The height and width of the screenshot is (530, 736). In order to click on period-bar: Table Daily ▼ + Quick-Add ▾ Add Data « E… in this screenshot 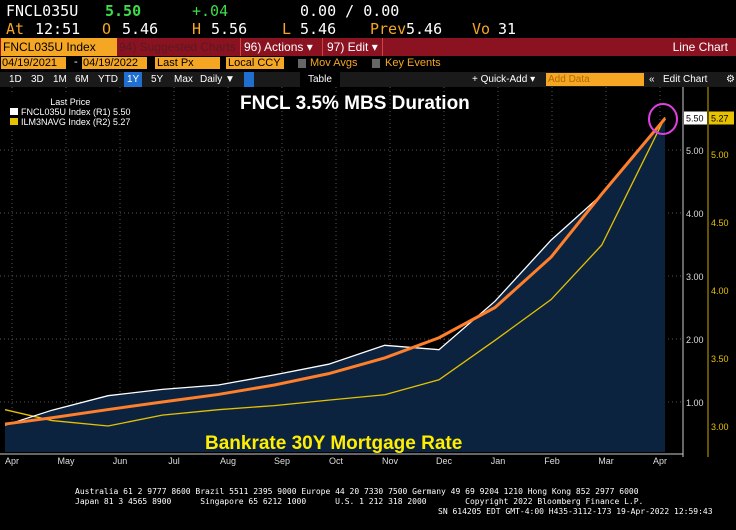, I will do `click(368, 79)`.